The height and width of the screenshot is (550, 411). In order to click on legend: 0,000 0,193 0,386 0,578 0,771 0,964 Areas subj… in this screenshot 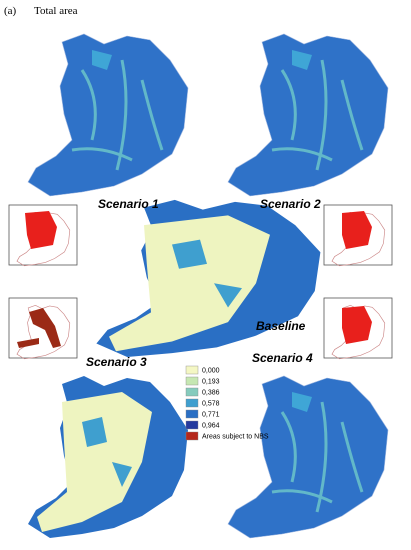, I will do `click(227, 403)`.